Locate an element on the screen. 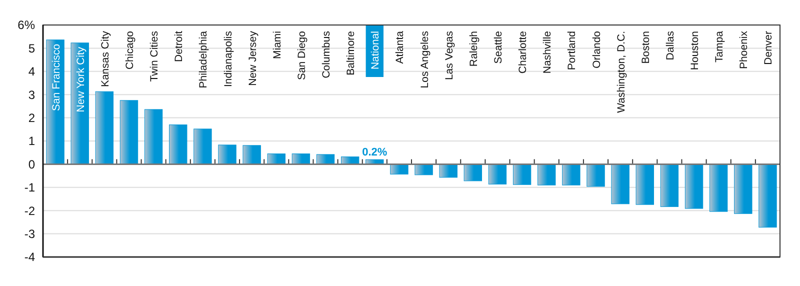 Image resolution: width=800 pixels, height=286 pixels. y-tick-label: 1 is located at coordinates (32, 141).